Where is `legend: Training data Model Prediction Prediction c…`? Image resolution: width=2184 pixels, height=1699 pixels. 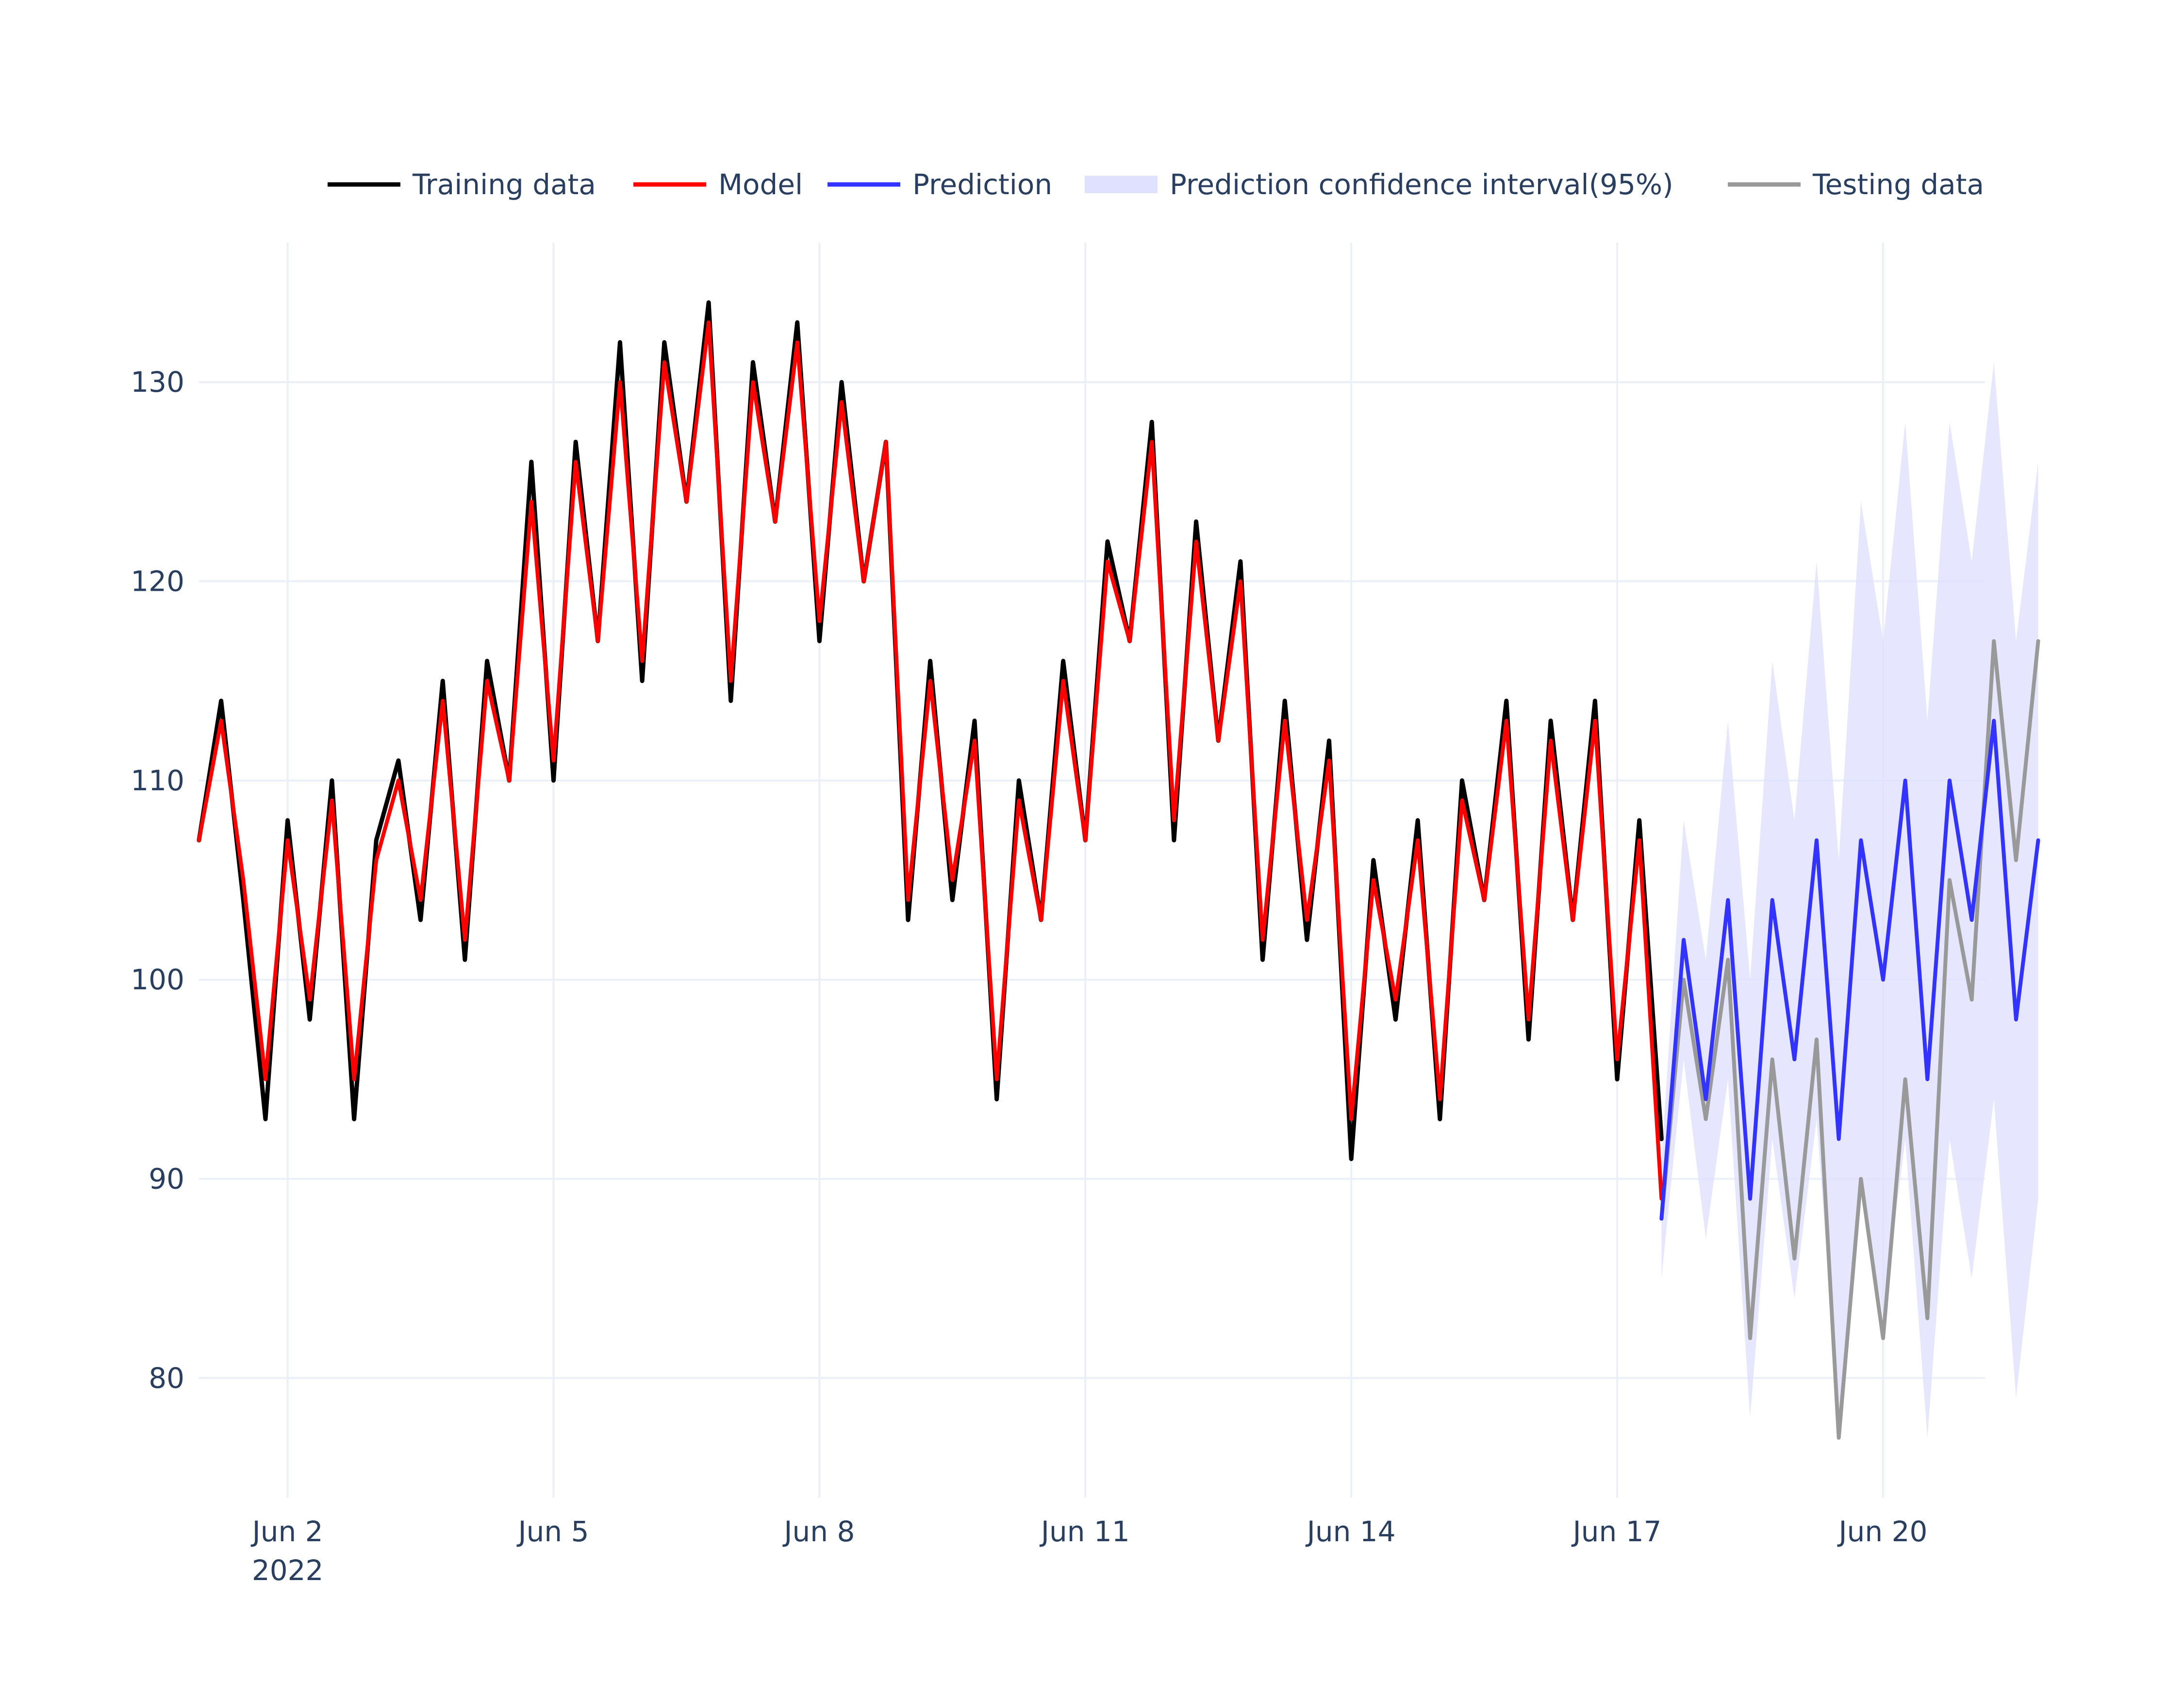 legend: Training data Model Prediction Prediction c… is located at coordinates (1156, 184).